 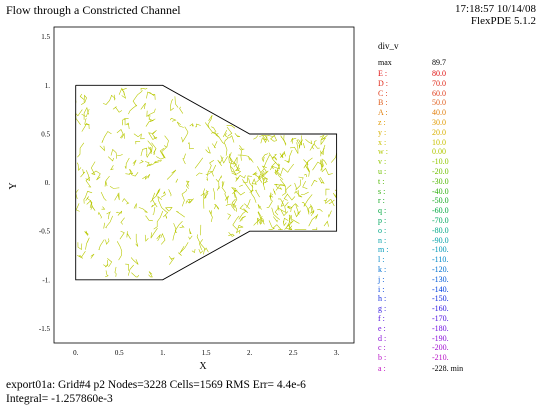 I want to click on legend-level: C : 60.0, so click(x=457, y=93).